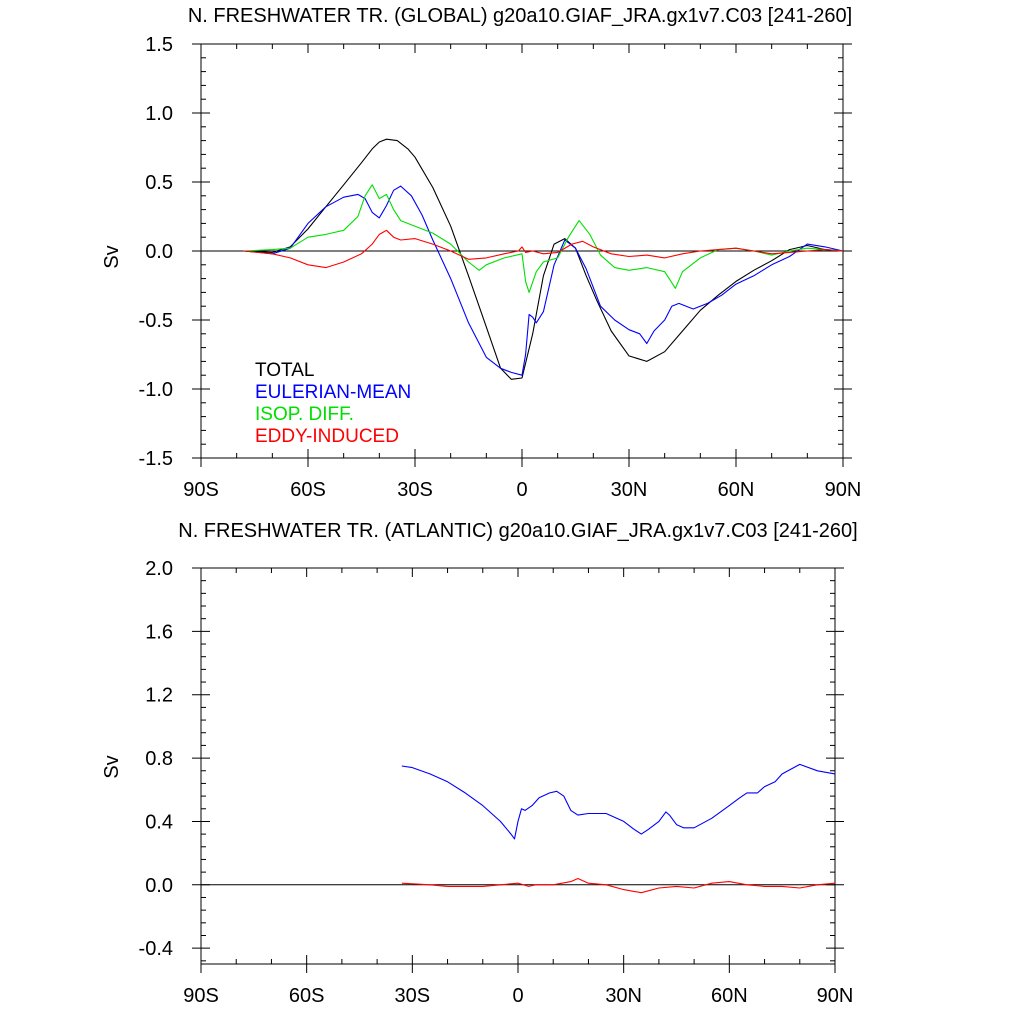 This screenshot has width=1024, height=1024. What do you see at coordinates (284, 370) in the screenshot?
I see `legend-total: TOTAL` at bounding box center [284, 370].